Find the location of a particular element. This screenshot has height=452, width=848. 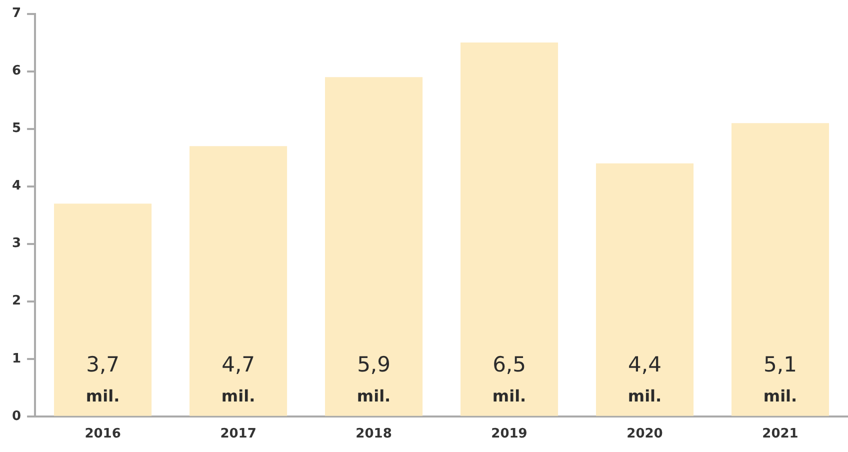

data-label: 6,5 mil. is located at coordinates (509, 379).